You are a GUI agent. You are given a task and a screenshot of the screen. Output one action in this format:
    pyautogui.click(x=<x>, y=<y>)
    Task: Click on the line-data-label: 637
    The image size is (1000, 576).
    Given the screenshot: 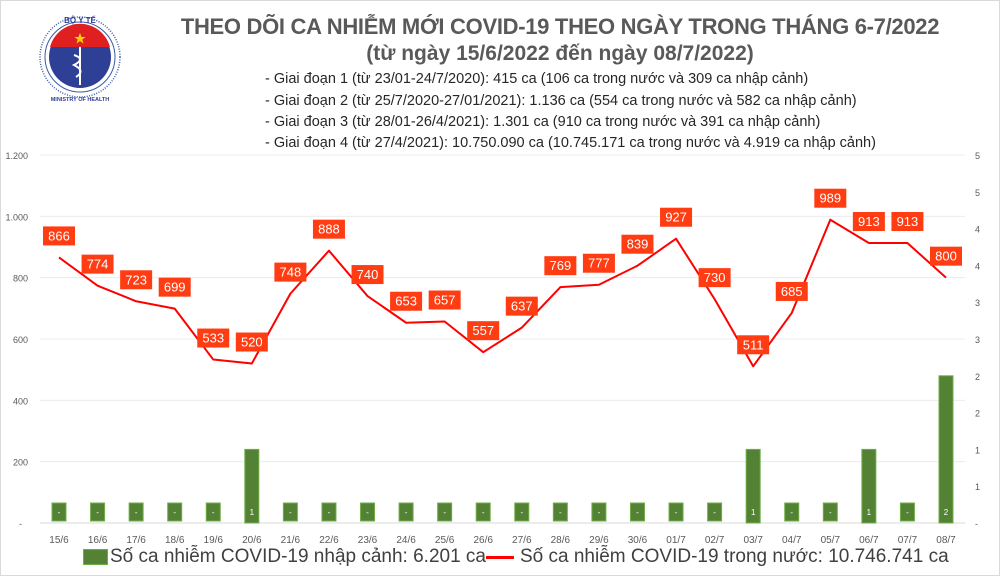 What is the action you would take?
    pyautogui.click(x=522, y=306)
    